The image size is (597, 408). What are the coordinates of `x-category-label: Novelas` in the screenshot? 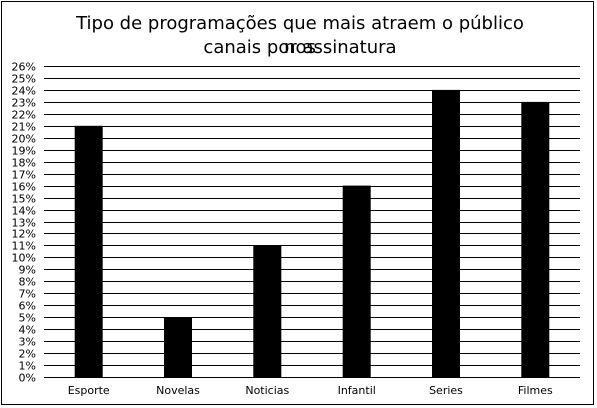 It's located at (178, 390).